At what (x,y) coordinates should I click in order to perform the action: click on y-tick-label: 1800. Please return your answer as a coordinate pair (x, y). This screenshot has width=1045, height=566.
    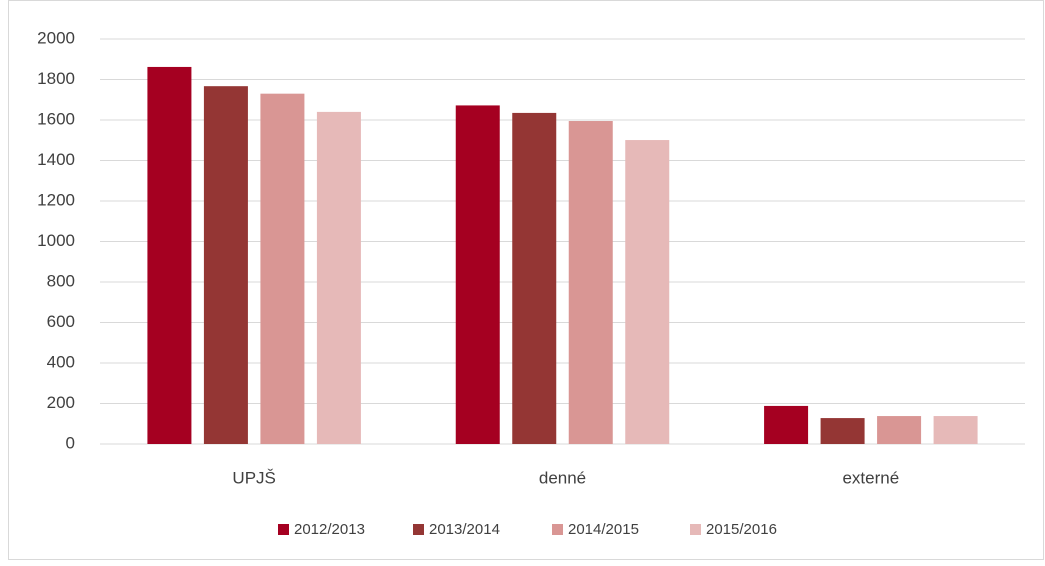
    Looking at the image, I should click on (56, 78).